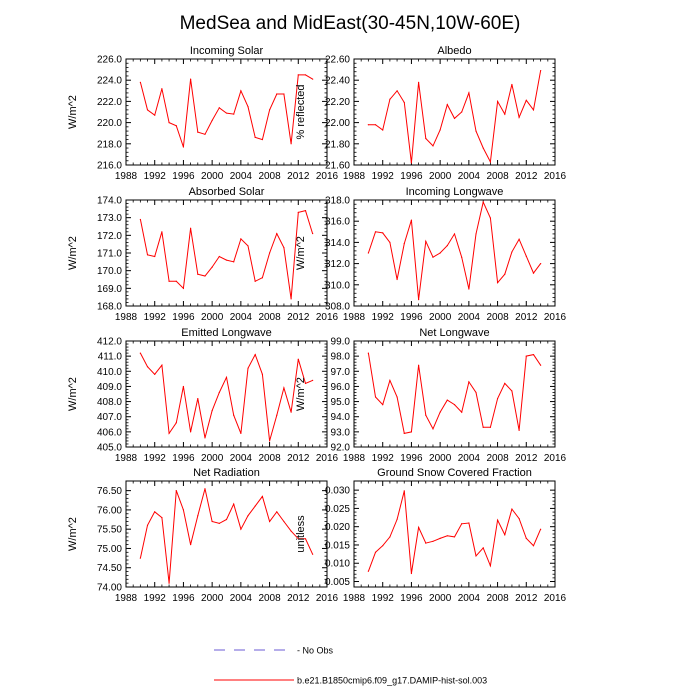 The width and height of the screenshot is (700, 700). I want to click on y-tick-label: 22.60, so click(337, 60).